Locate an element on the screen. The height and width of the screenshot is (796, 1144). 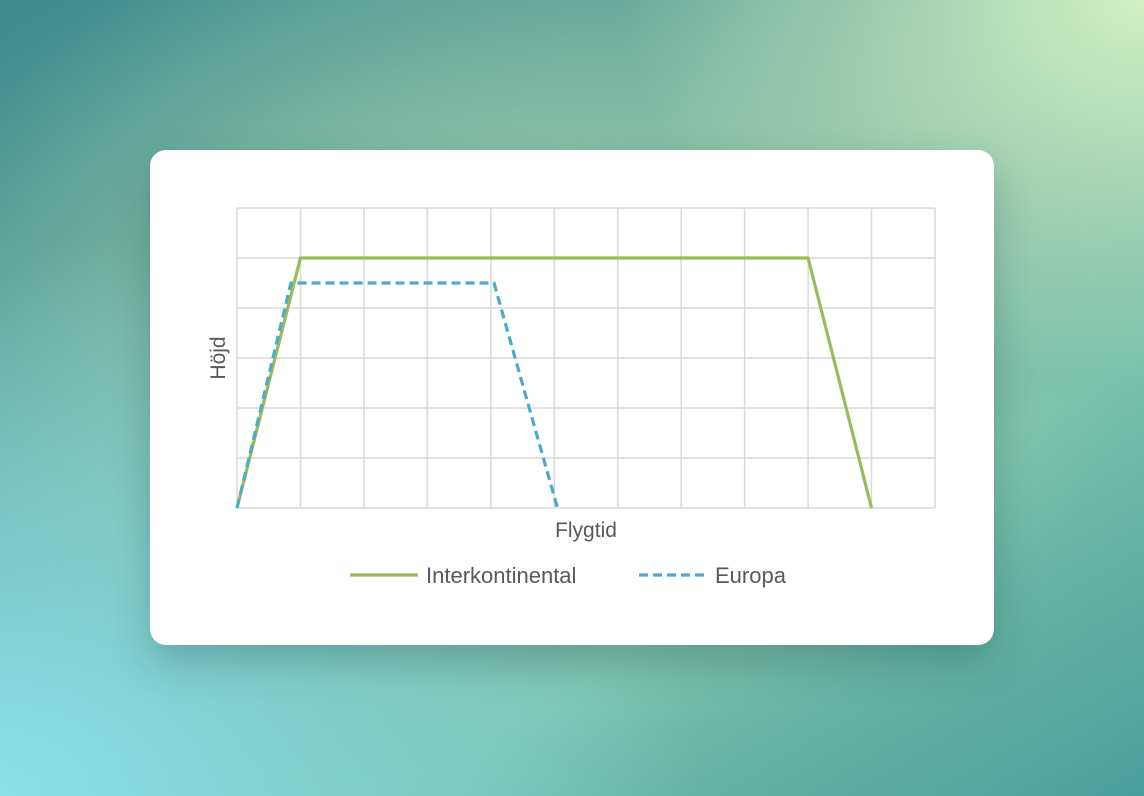
chart-legend: Interkontinental Europa is located at coordinates (568, 575).